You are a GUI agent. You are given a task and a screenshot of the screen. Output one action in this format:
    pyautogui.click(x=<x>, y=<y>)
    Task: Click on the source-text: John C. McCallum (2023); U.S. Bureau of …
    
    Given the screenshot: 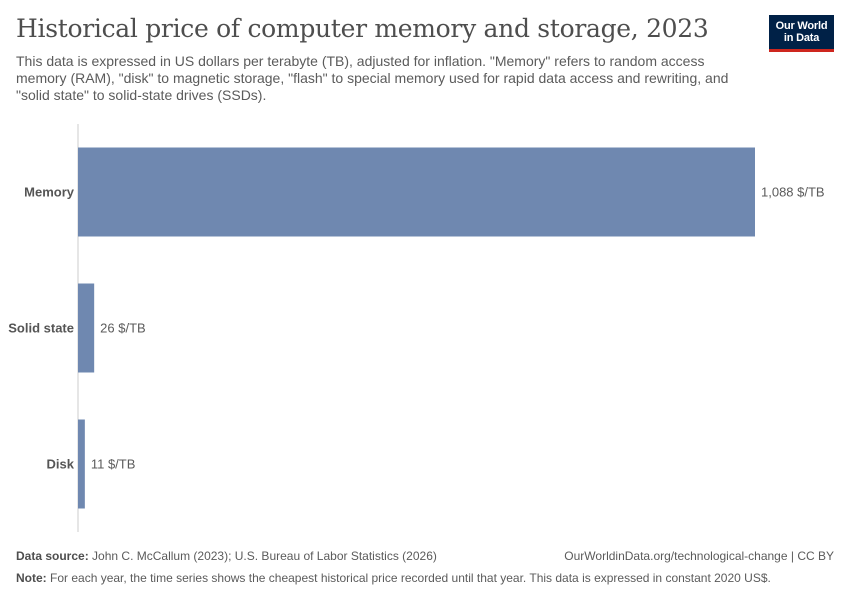 What is the action you would take?
    pyautogui.click(x=264, y=556)
    